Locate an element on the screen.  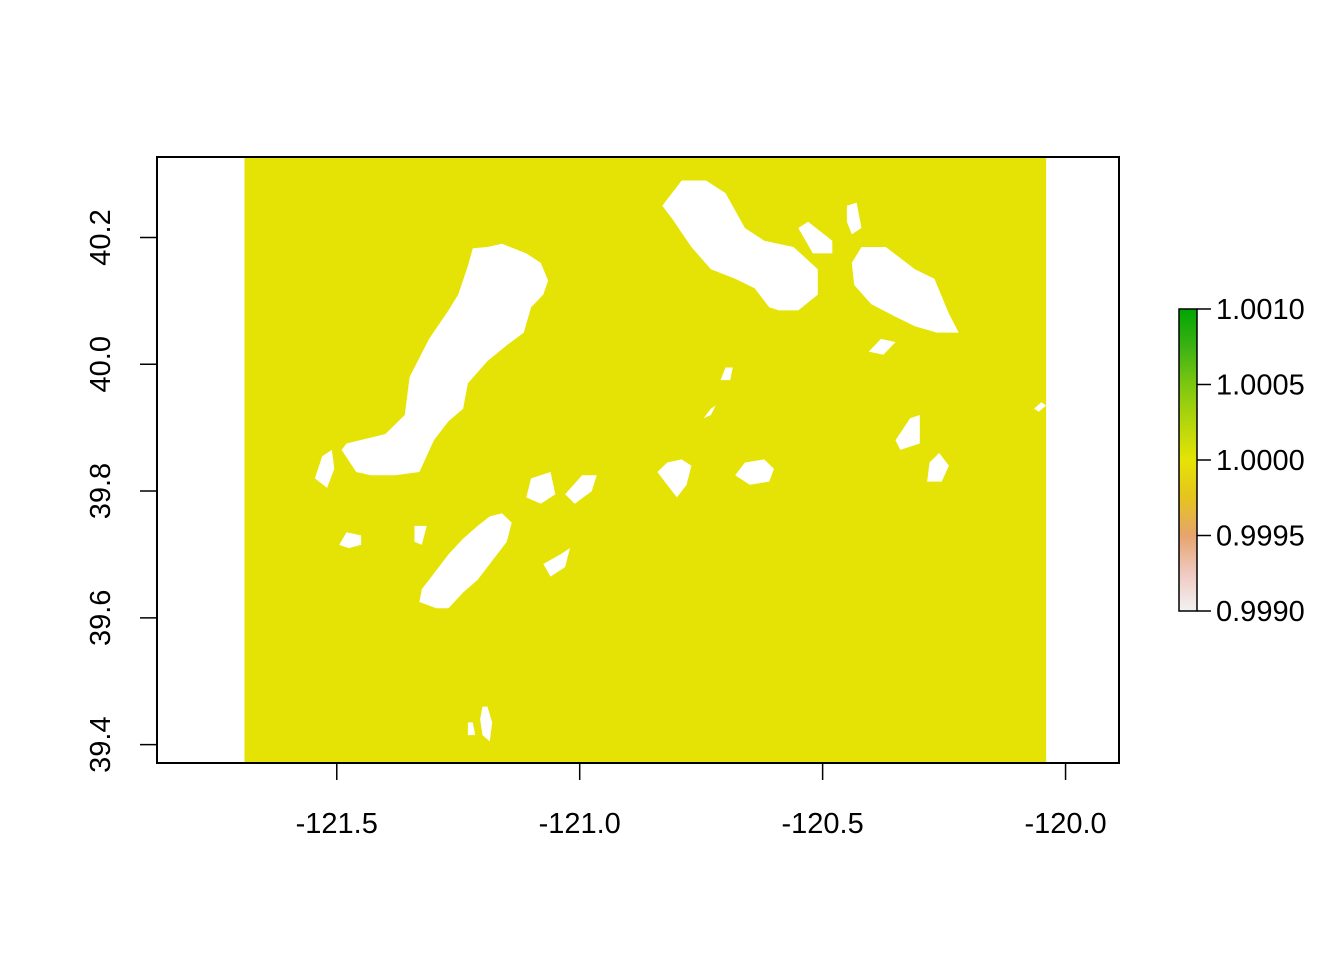
y-tick-label: 39.4 is located at coordinates (101, 744).